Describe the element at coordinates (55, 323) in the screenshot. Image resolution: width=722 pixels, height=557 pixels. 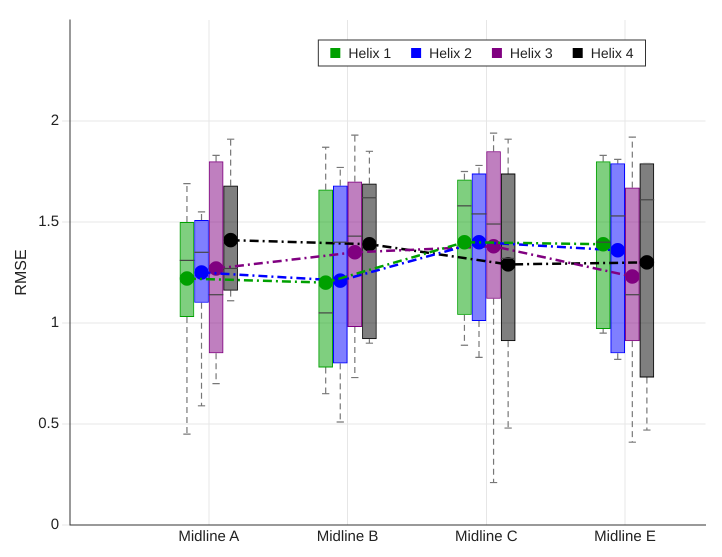
I see `y-tick-label: 1` at that location.